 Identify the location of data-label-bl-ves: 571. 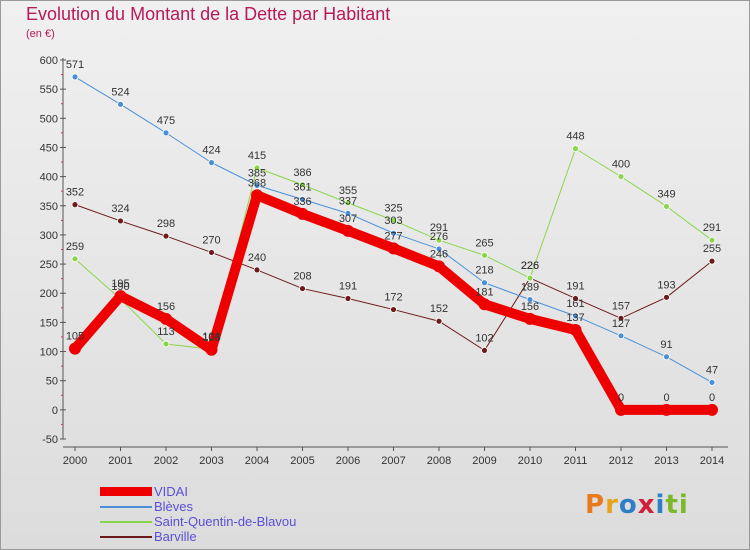
(75, 65).